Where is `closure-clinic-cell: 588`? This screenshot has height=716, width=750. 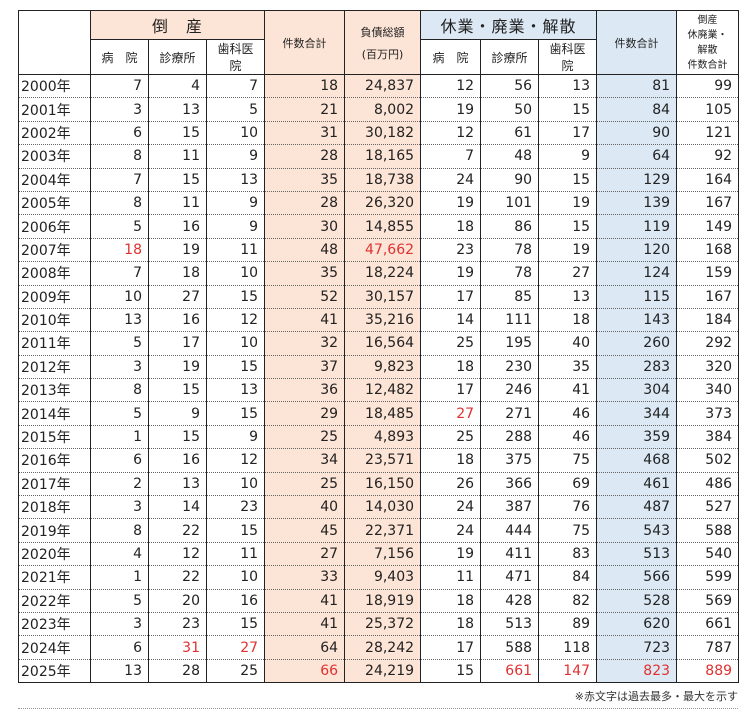
closure-clinic-cell: 588 is located at coordinates (510, 647).